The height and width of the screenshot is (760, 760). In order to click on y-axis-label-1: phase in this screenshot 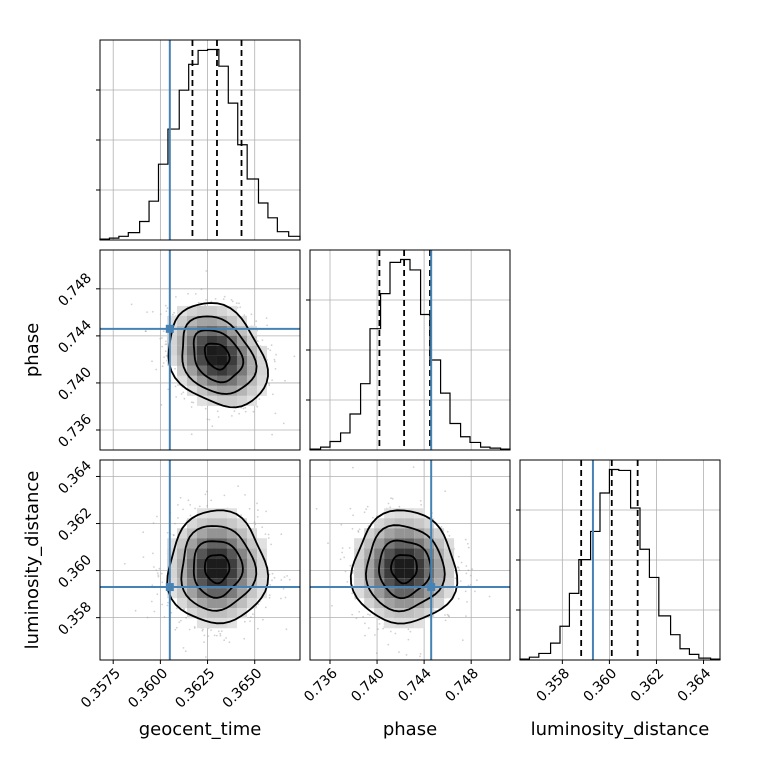, I will do `click(32, 350)`.